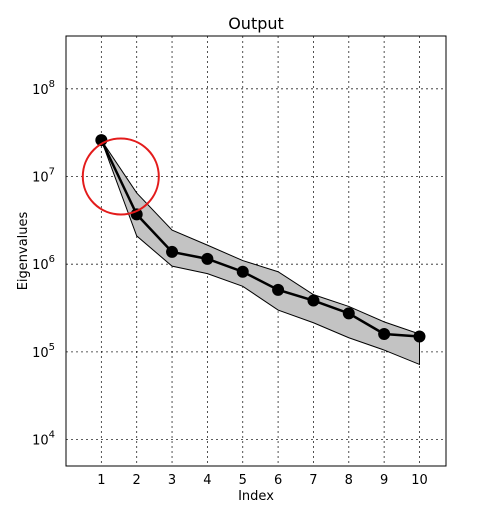 The image size is (494, 514). I want to click on annotation-layer, so click(120, 176).